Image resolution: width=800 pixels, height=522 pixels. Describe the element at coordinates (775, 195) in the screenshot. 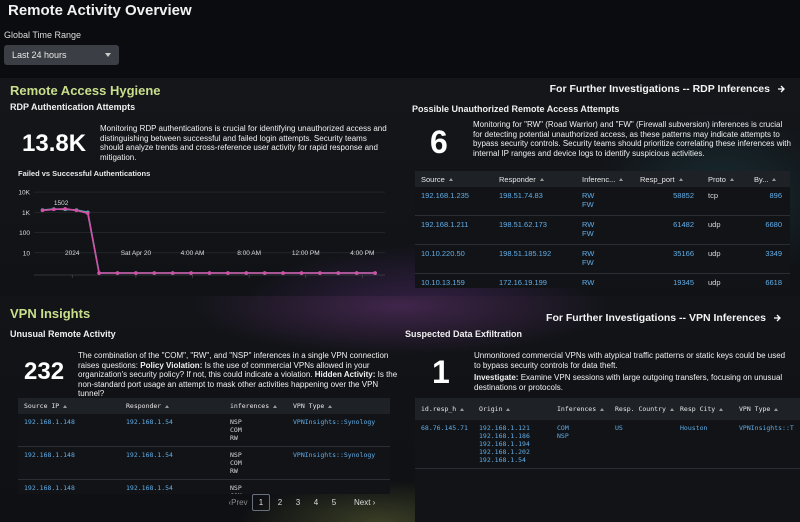

I see `cell-text: 896` at that location.